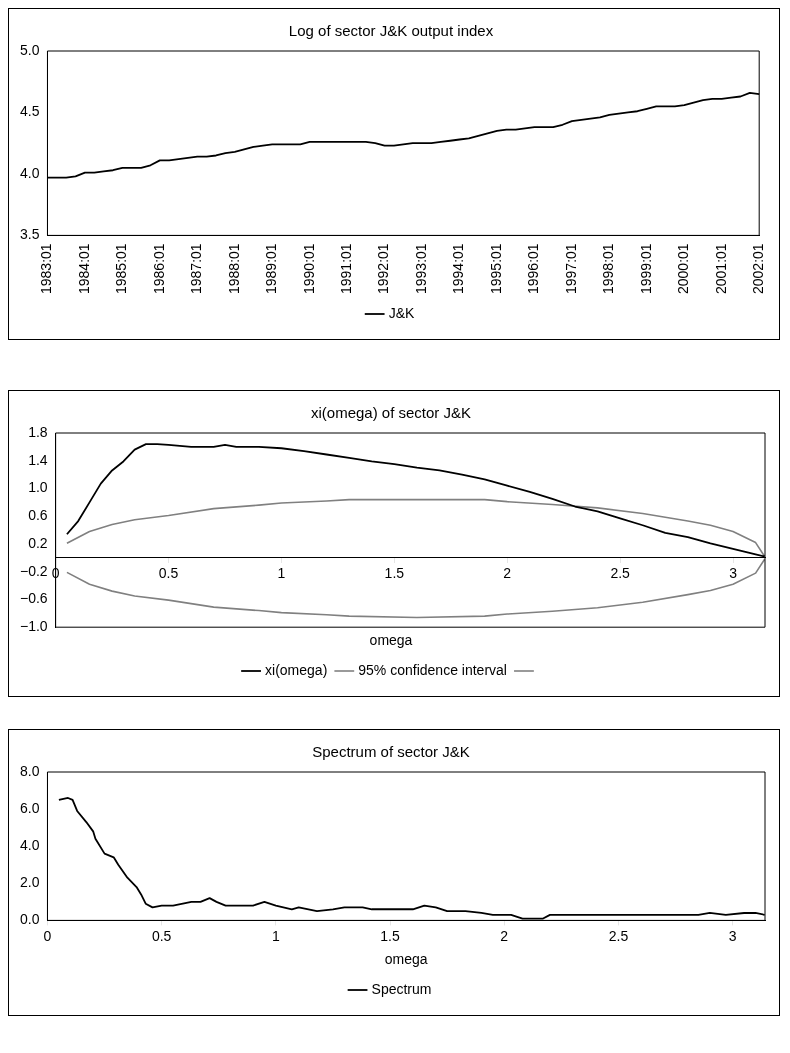 The height and width of the screenshot is (1053, 790). Describe the element at coordinates (432, 669) in the screenshot. I see `legend-label: 95% confidence interval` at that location.